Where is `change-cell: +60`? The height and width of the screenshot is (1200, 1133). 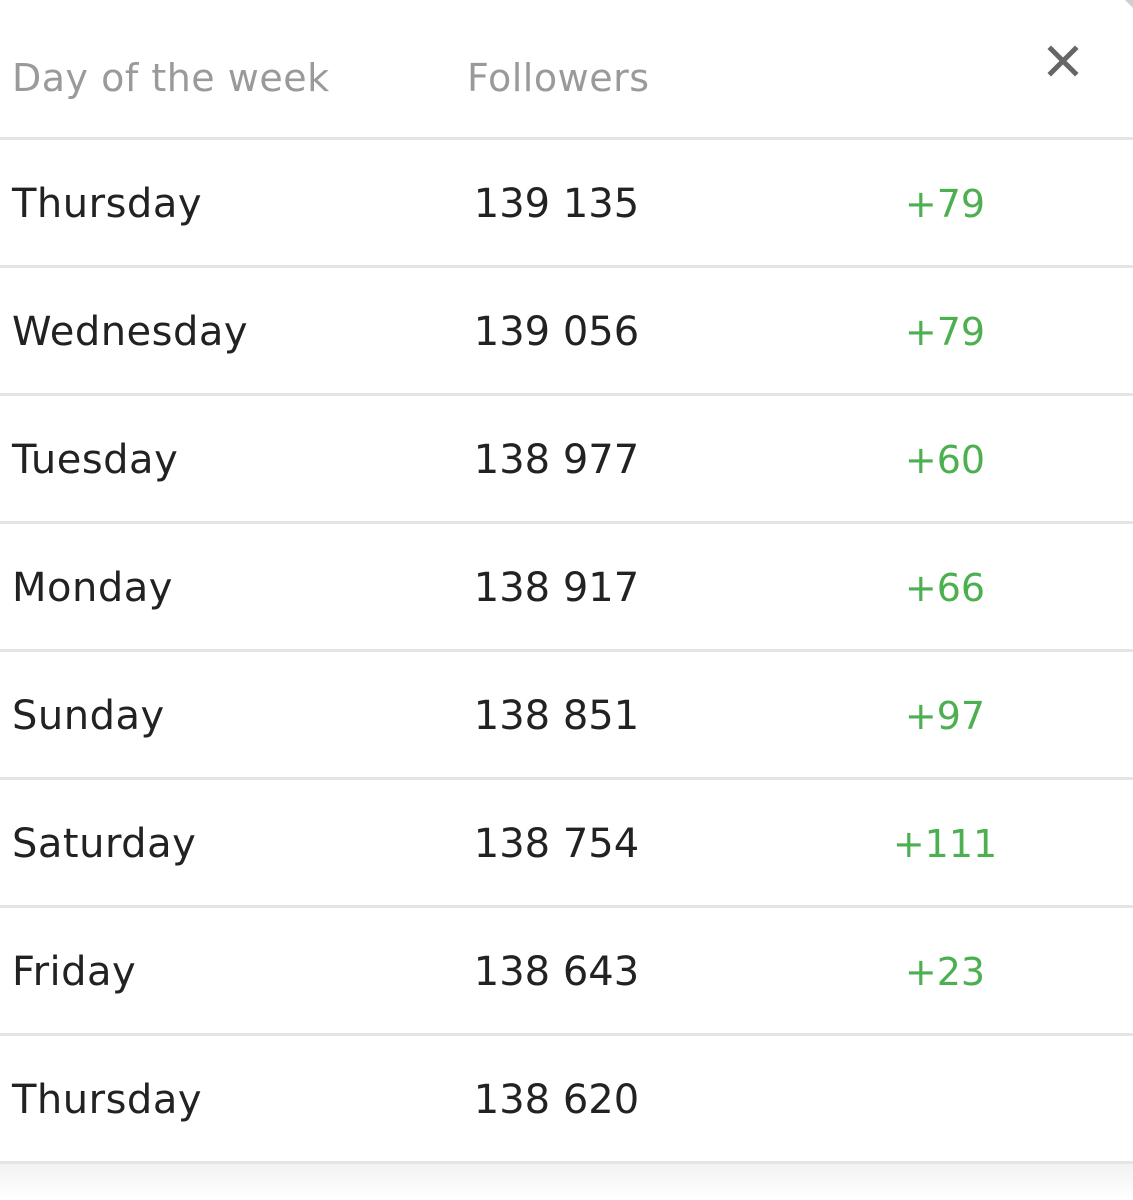 change-cell: +60 is located at coordinates (945, 460).